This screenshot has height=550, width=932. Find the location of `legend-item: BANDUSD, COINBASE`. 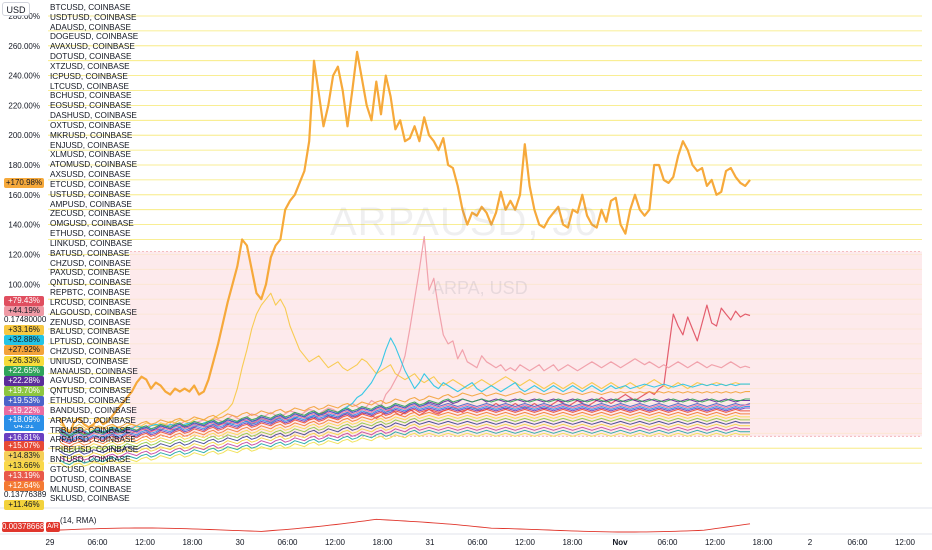

legend-item: BANDUSD, COINBASE is located at coordinates (93, 410).